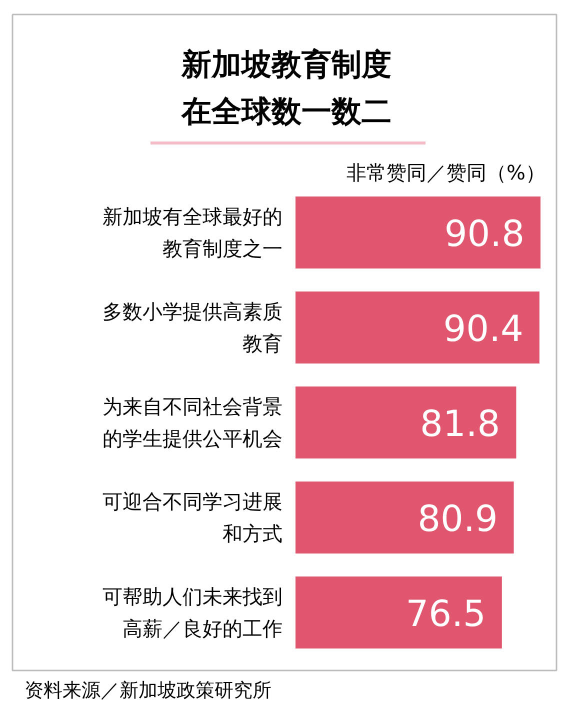  What do you see at coordinates (192, 612) in the screenshot?
I see `y-tick-label: 可帮助人们未来找到高薪／良好的工作` at bounding box center [192, 612].